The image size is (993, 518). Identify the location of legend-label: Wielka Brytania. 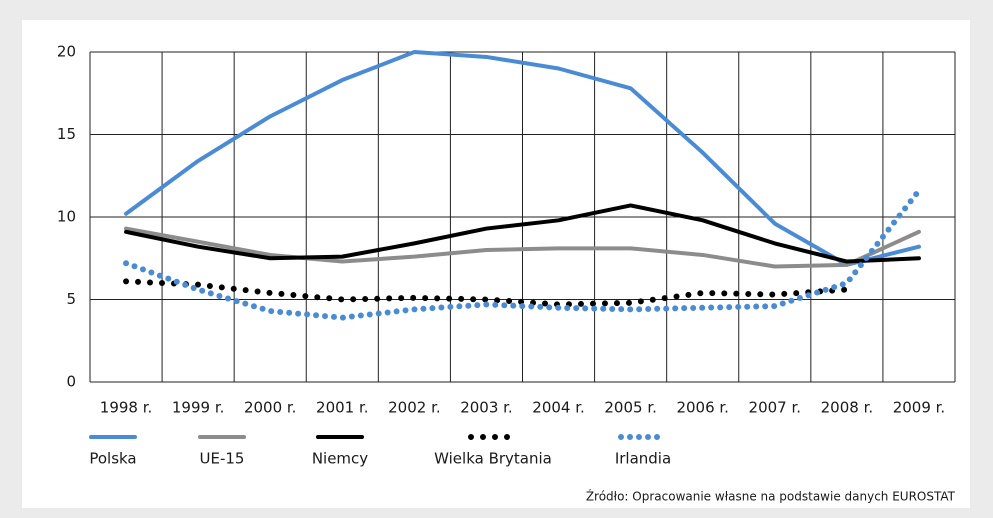
(493, 459).